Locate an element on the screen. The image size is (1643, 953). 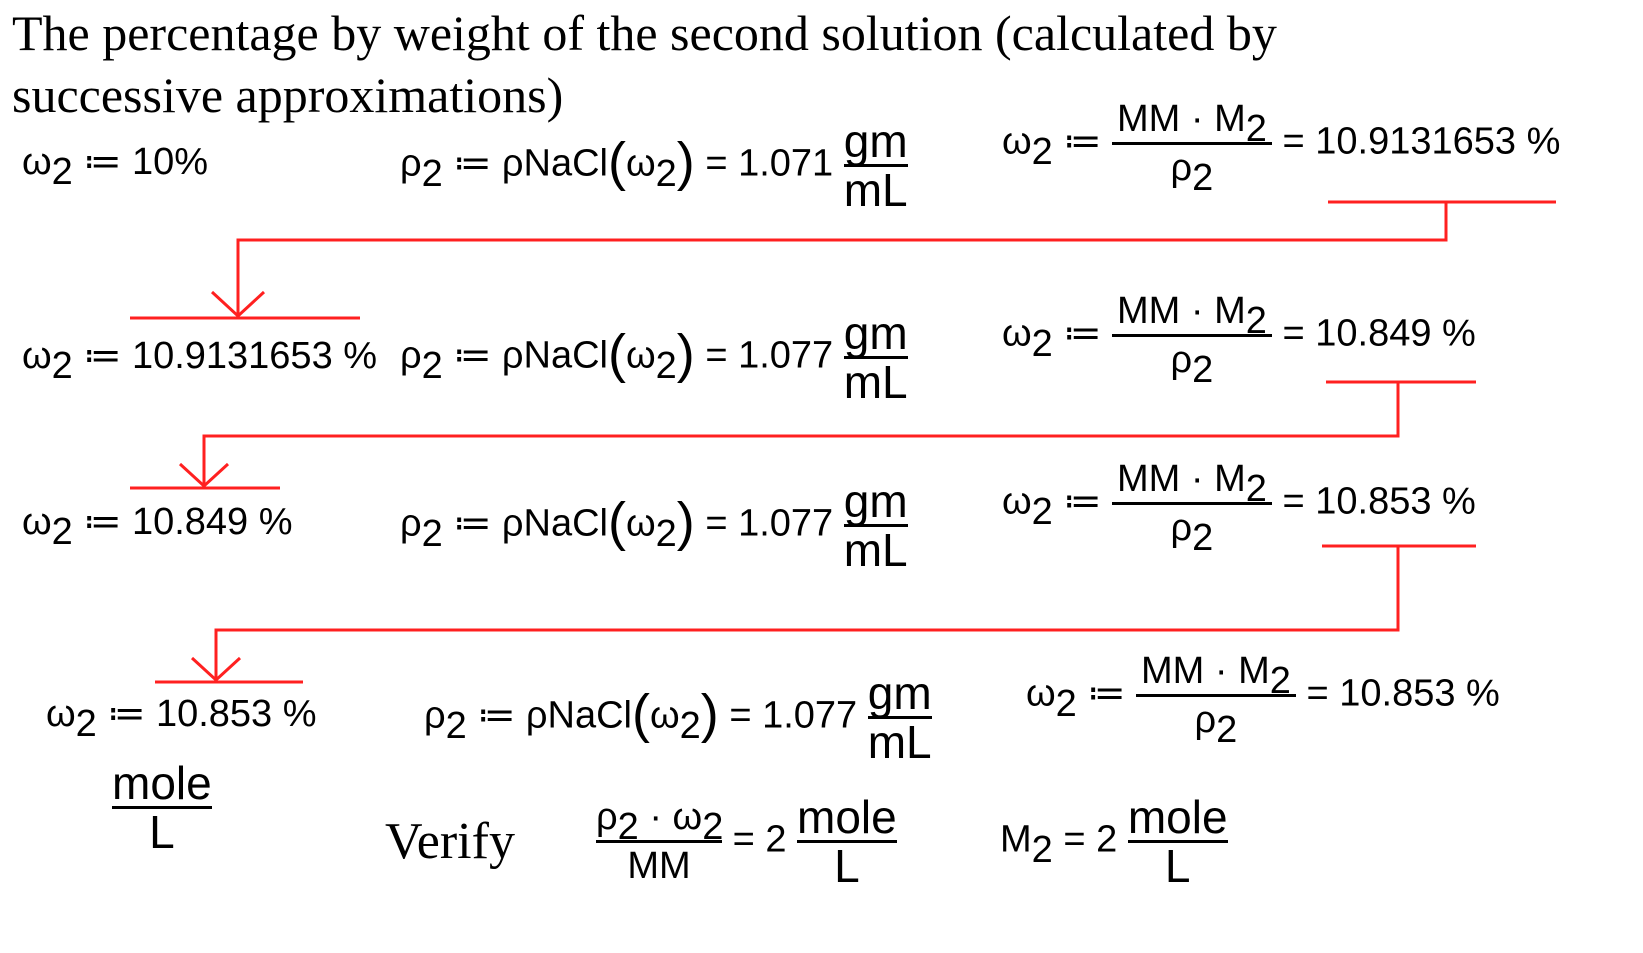
omega-output-row2: ω2 ≔ MM · M2 ρ2 = 10.849 % is located at coordinates (1239, 340).